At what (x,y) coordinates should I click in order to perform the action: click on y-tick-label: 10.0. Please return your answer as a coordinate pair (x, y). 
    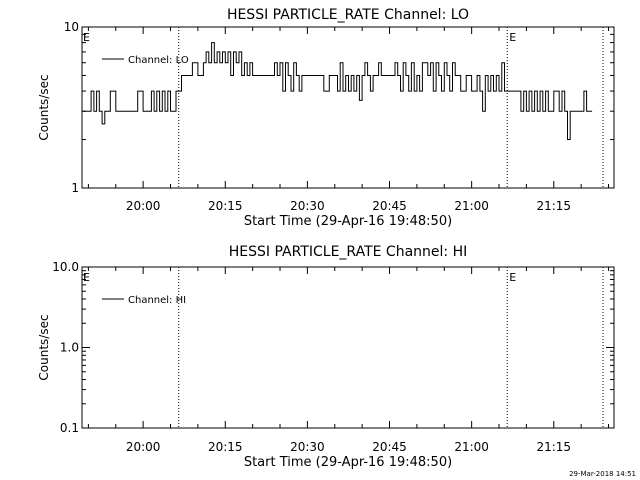
    Looking at the image, I should click on (65, 267).